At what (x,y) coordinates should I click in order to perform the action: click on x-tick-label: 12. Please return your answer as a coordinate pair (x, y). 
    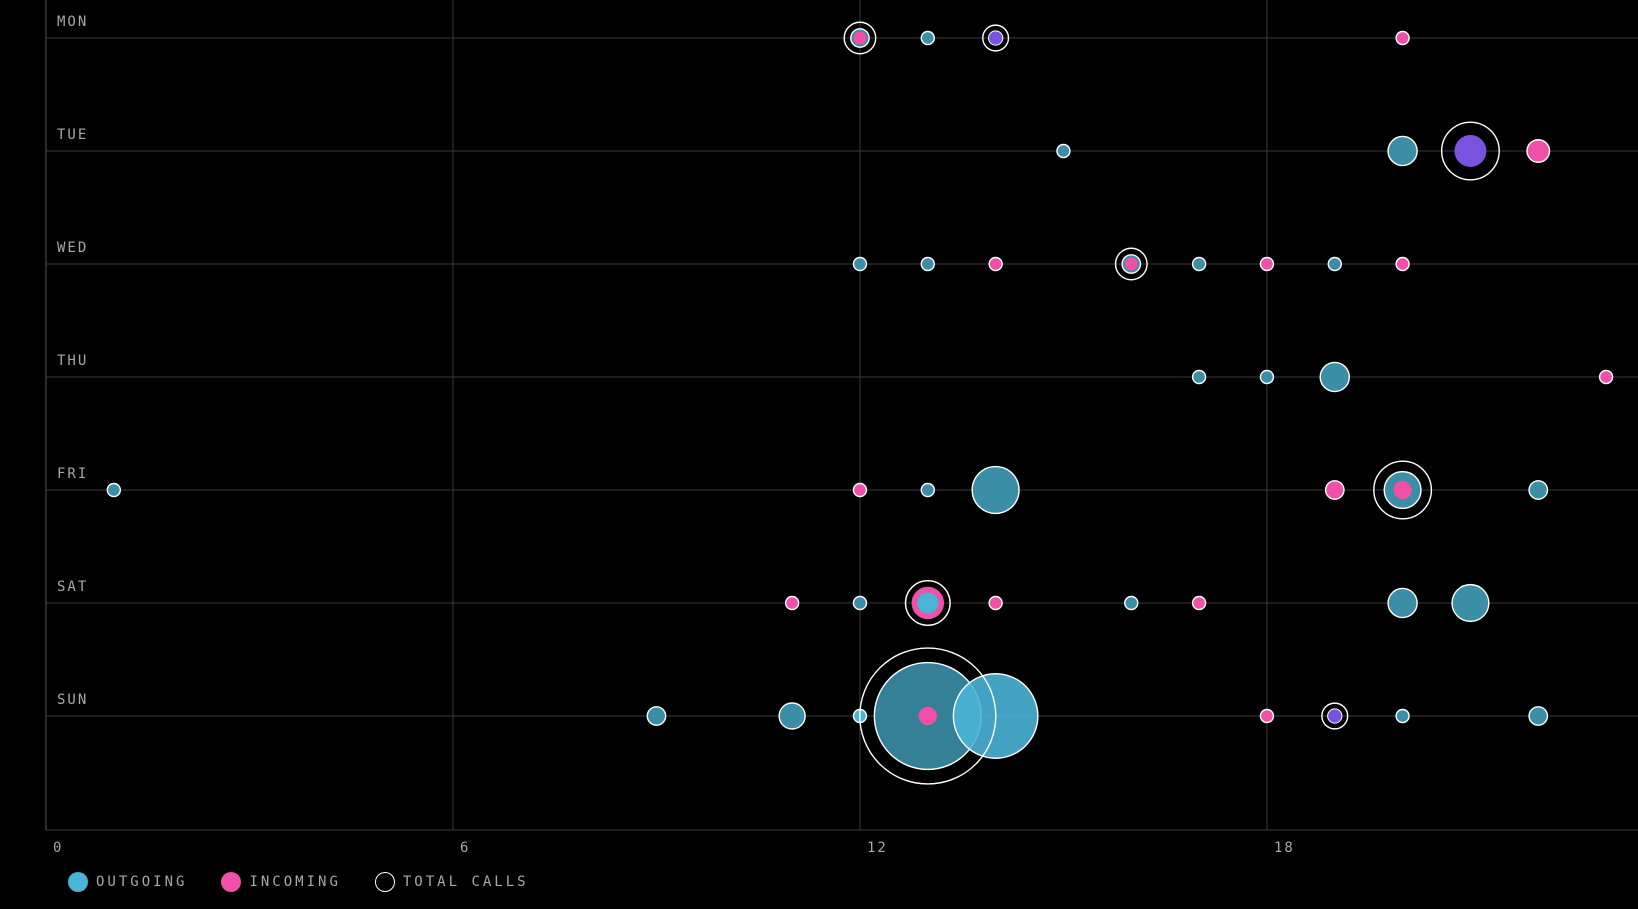
    Looking at the image, I should click on (877, 848).